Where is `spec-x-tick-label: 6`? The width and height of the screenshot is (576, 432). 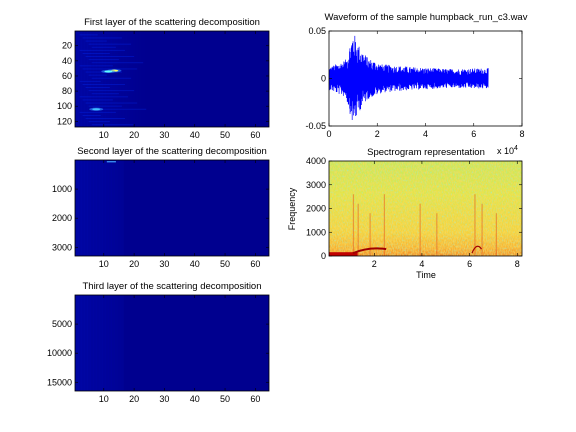 spec-x-tick-label: 6 is located at coordinates (469, 264).